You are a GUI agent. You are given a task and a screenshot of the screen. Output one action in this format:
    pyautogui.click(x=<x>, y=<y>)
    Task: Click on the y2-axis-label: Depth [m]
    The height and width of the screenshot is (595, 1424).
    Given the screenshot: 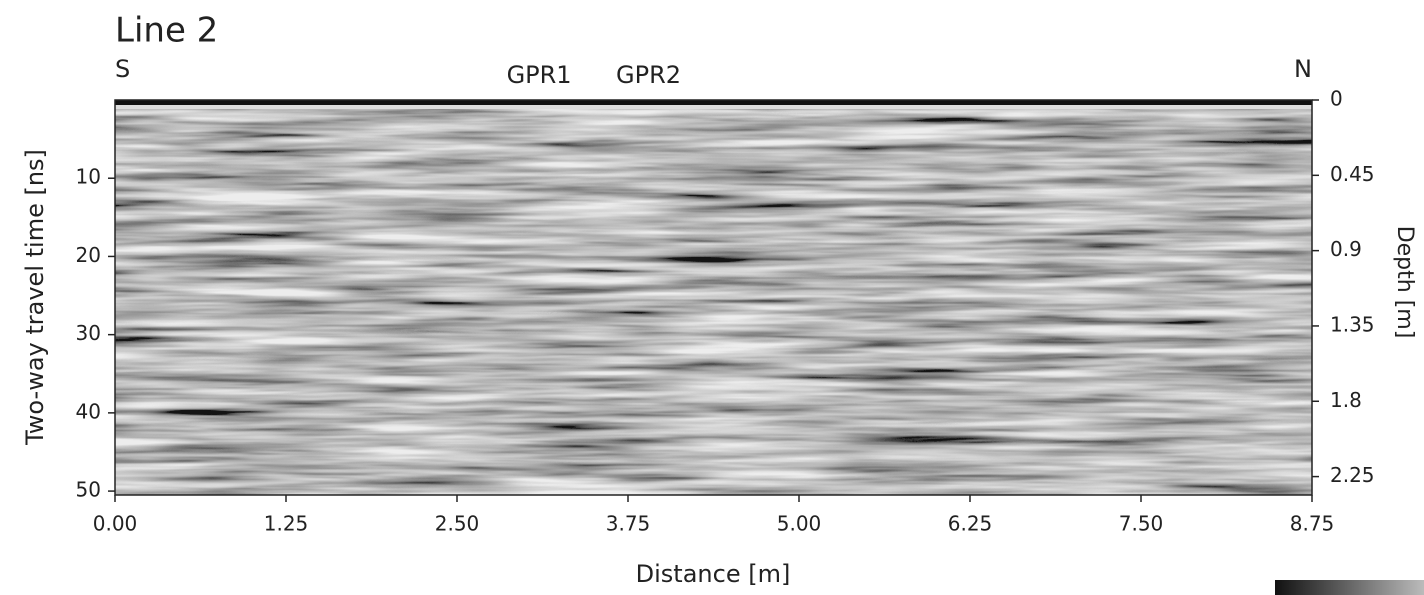 What is the action you would take?
    pyautogui.click(x=1404, y=282)
    